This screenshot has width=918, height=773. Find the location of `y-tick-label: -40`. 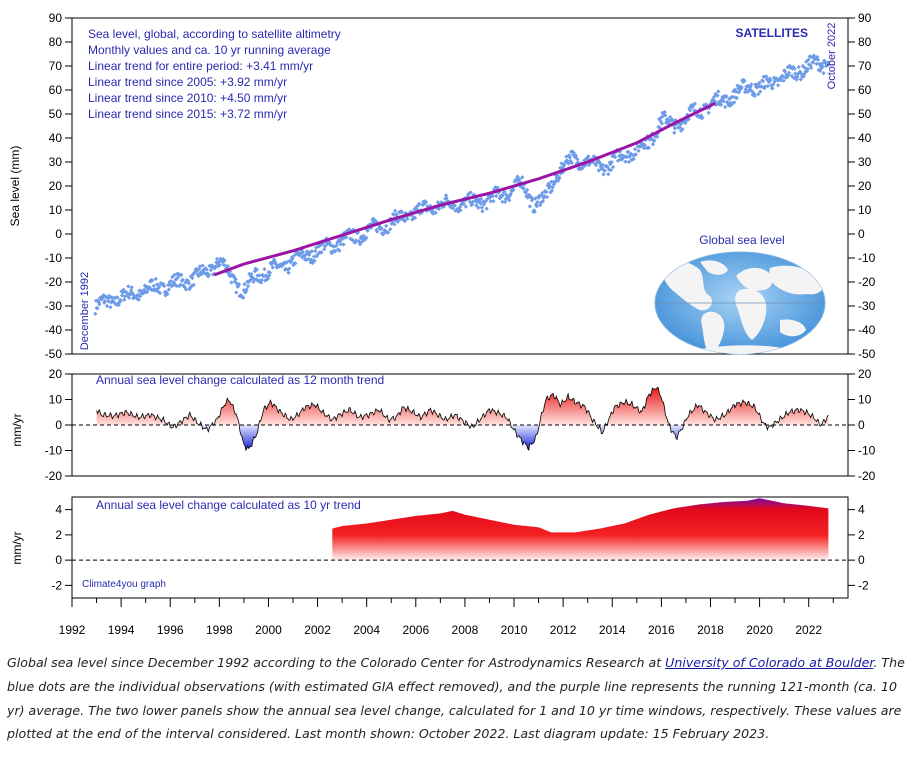

y-tick-label: -40 is located at coordinates (54, 330).